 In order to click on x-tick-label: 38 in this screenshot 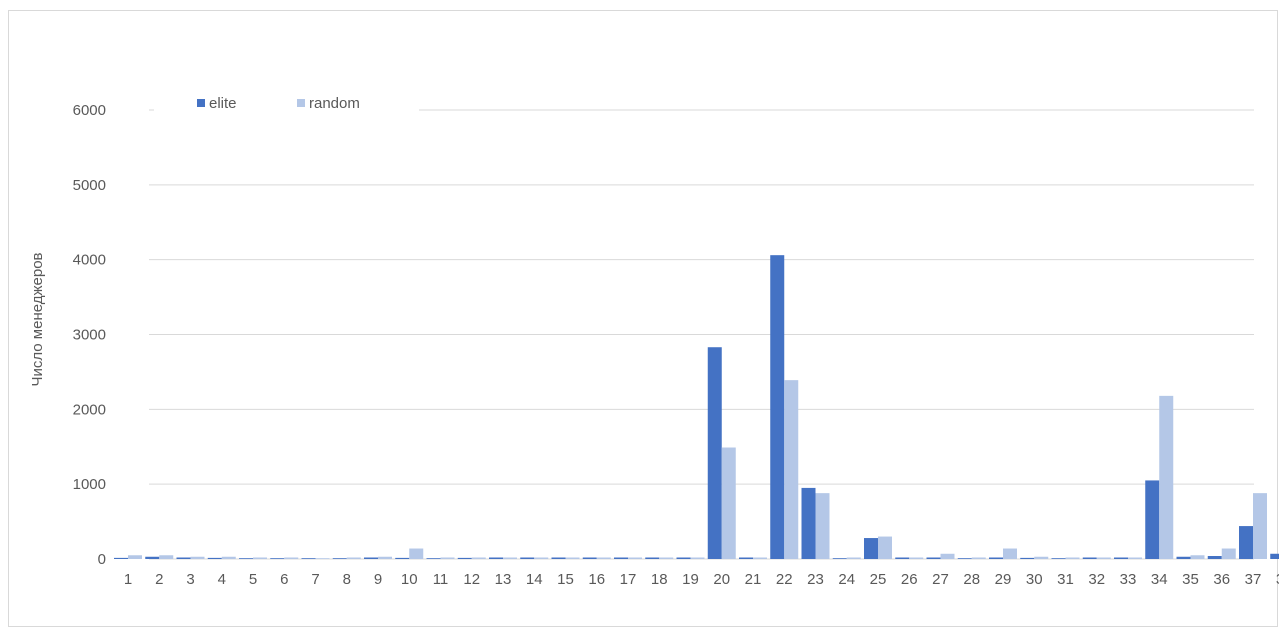, I will do `click(1277, 579)`.